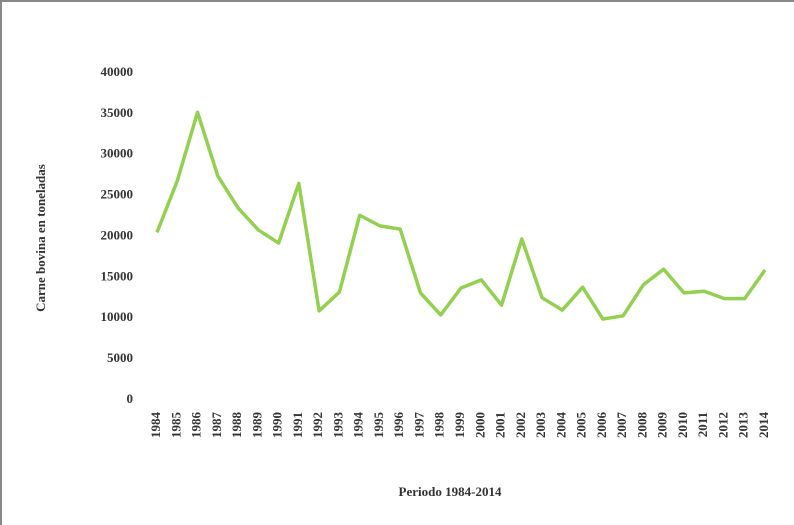 Image resolution: width=794 pixels, height=525 pixels. What do you see at coordinates (662, 425) in the screenshot?
I see `x-tick-label: 2009` at bounding box center [662, 425].